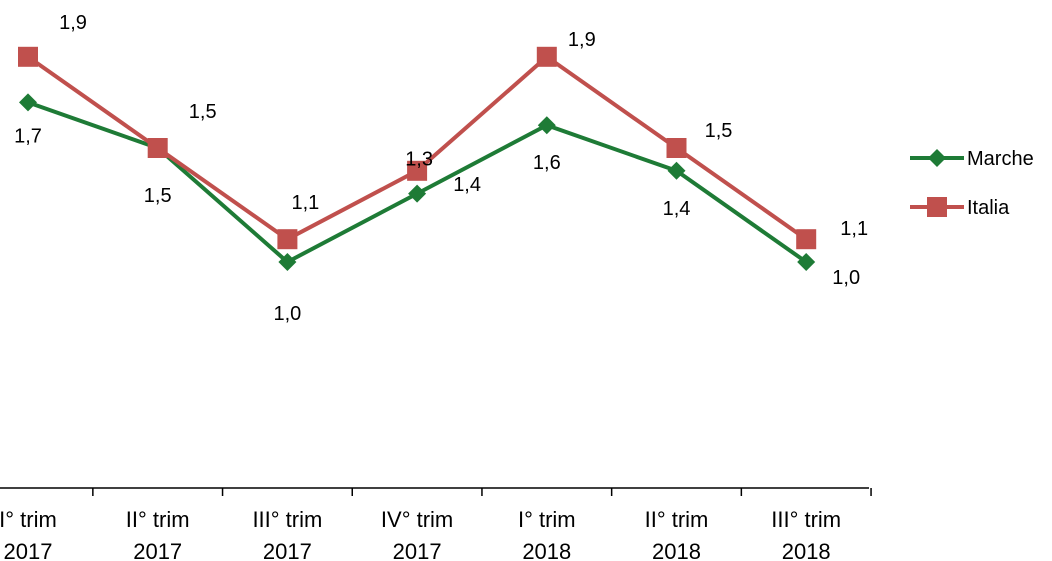 Image resolution: width=1052 pixels, height=561 pixels. What do you see at coordinates (677, 209) in the screenshot?
I see `data-label-marche: 1,4` at bounding box center [677, 209].